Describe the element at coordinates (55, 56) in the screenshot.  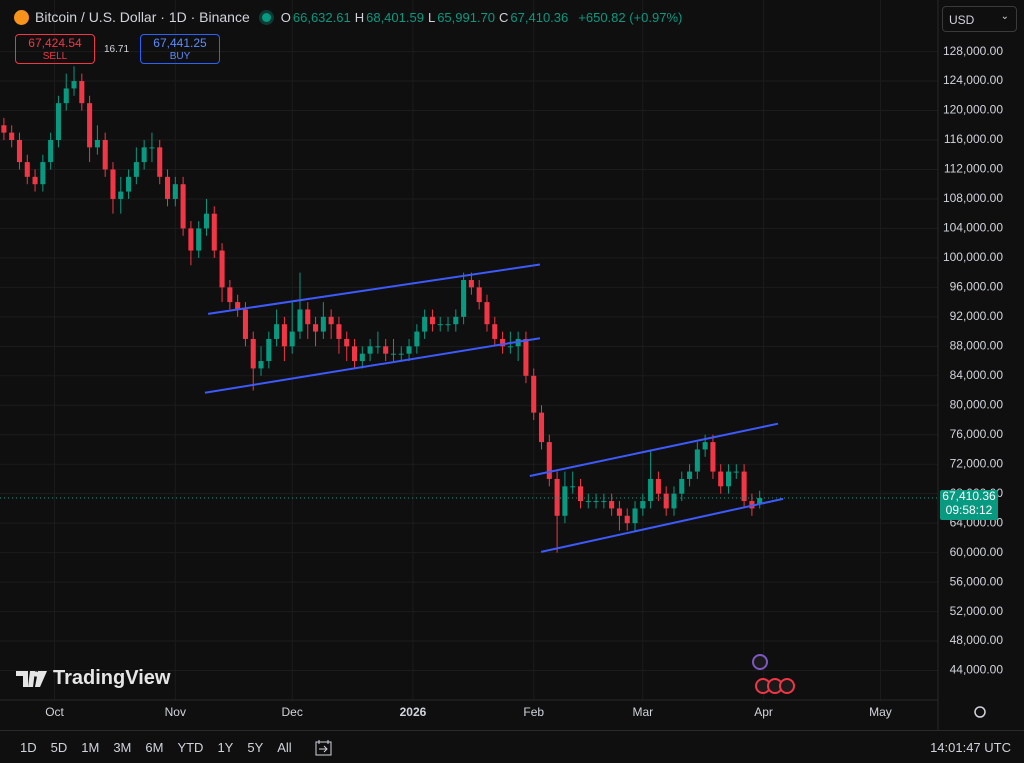
I see `sell-label: SELL` at that location.